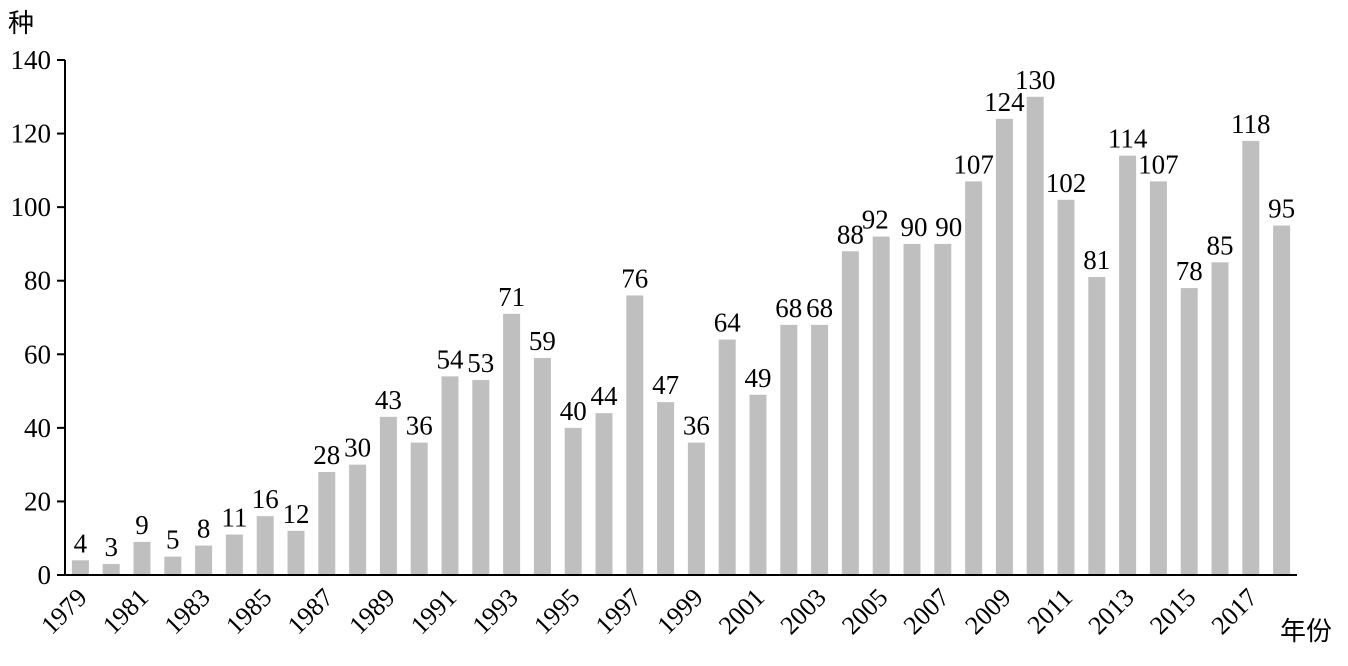  I want to click on value-label-1981: 9, so click(142, 525).